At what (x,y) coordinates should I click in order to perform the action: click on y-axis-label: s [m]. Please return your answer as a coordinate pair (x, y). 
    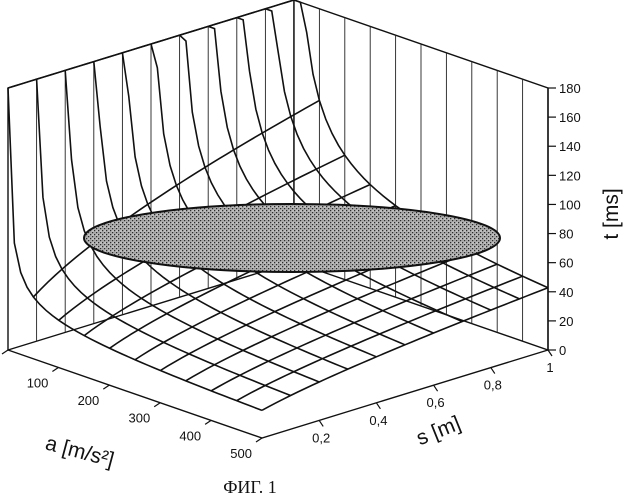
    Looking at the image, I should click on (438, 431).